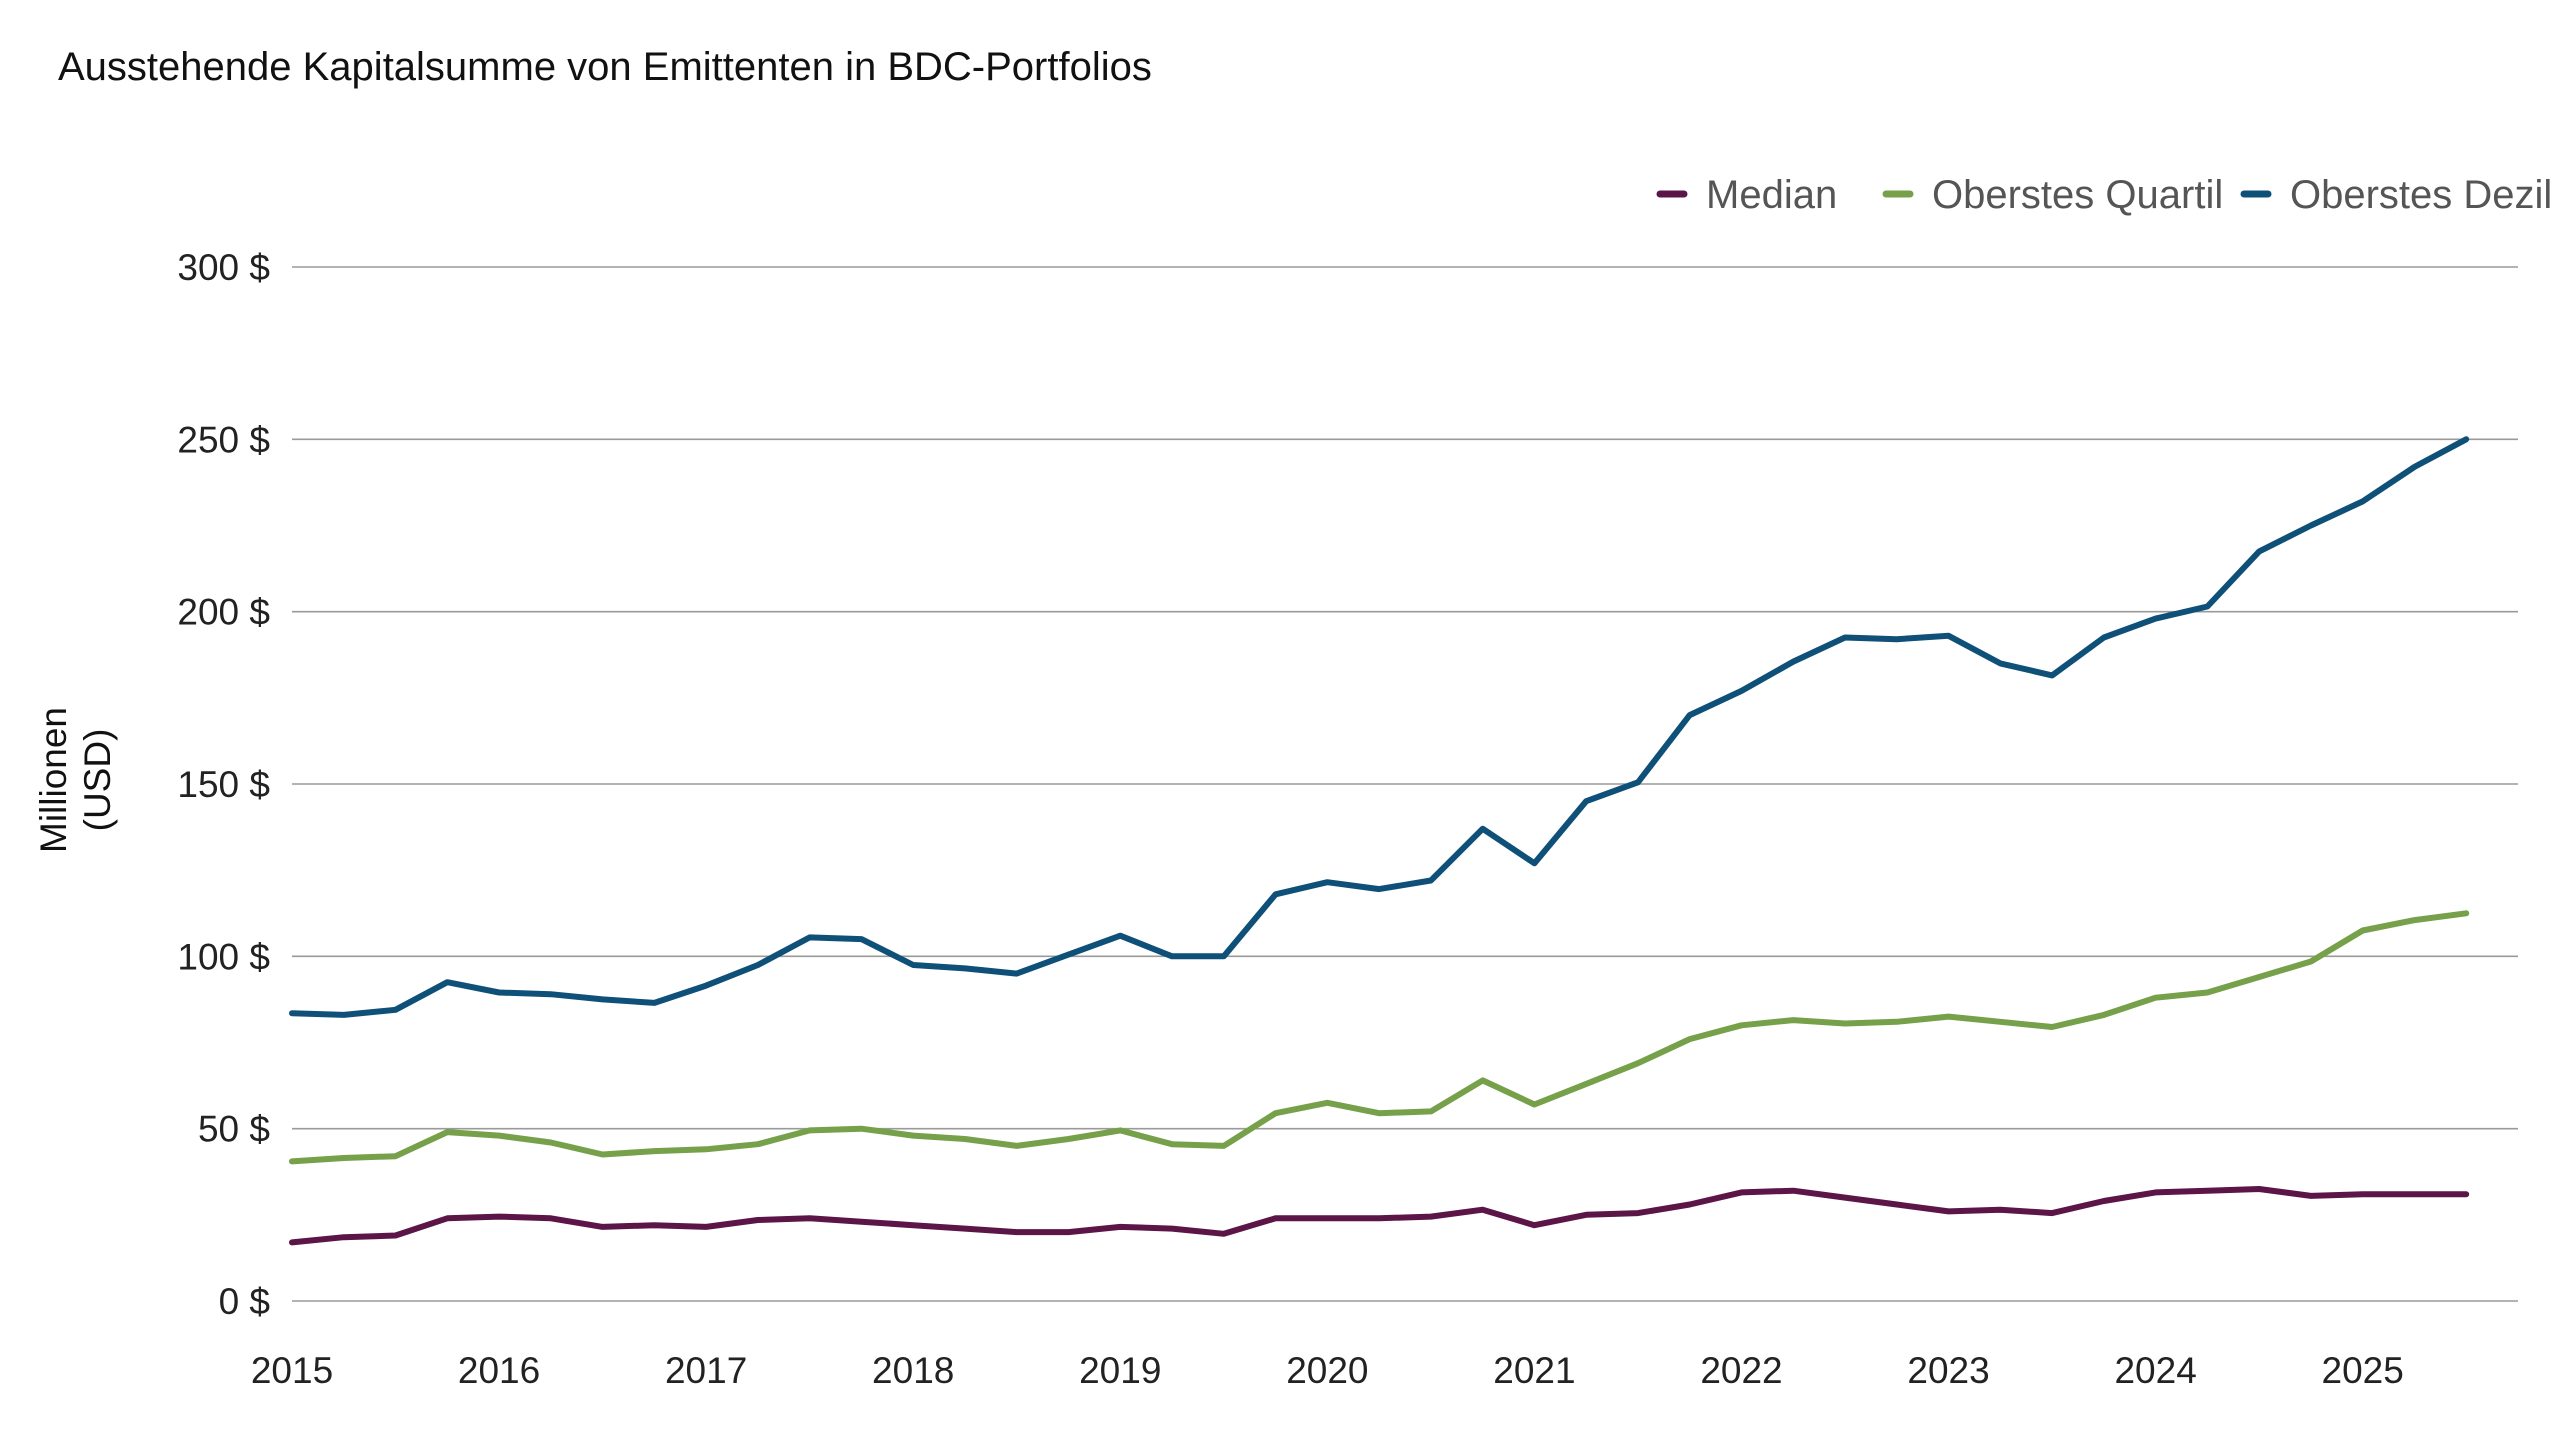  What do you see at coordinates (53, 780) in the screenshot?
I see `y-axis-label-line-1: Millionen` at bounding box center [53, 780].